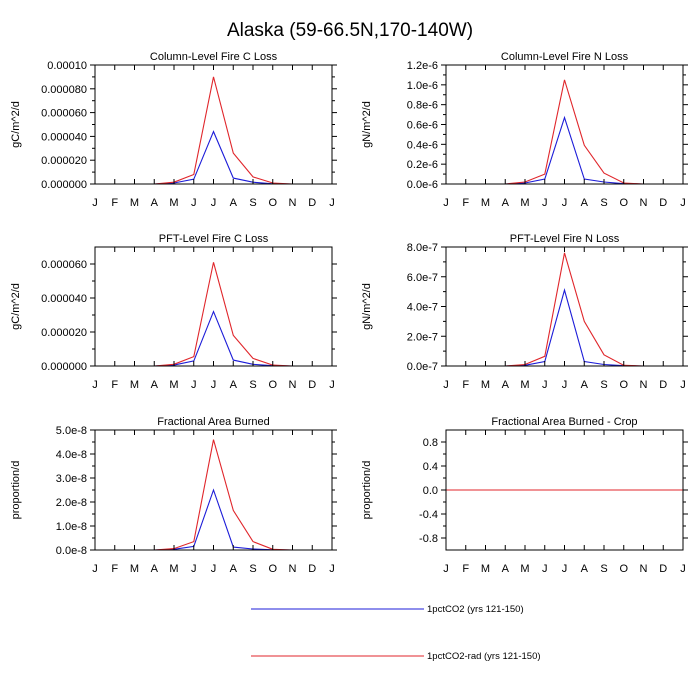  Describe the element at coordinates (71, 503) in the screenshot. I see `y-tick-label: 2.0e-8` at that location.